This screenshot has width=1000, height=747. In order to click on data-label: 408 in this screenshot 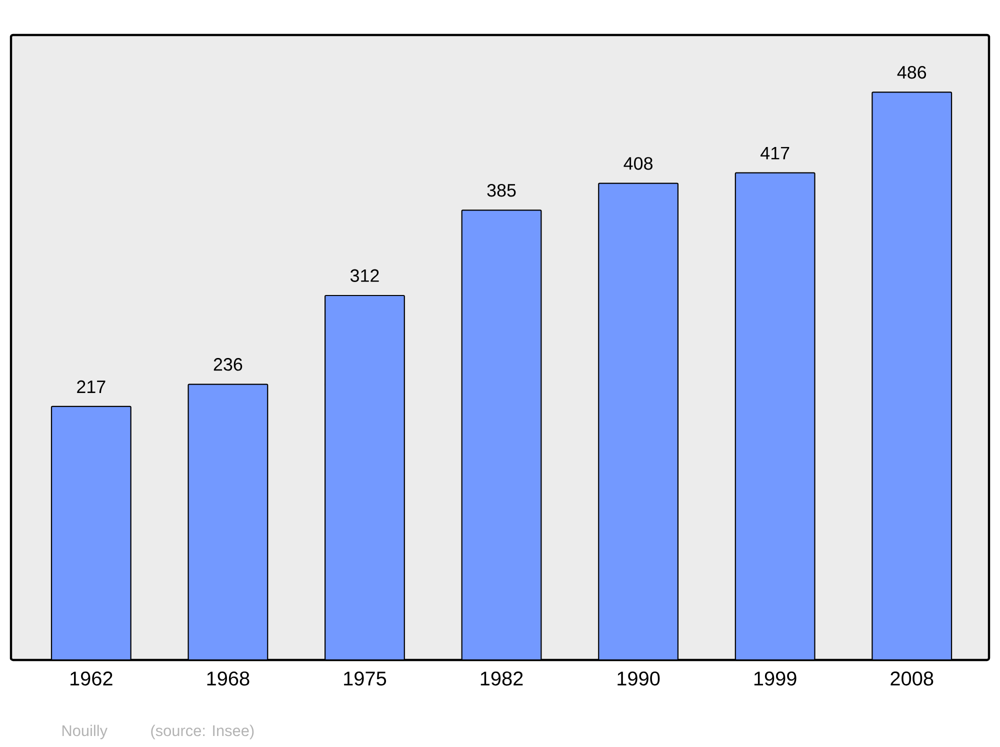, I will do `click(638, 163)`.